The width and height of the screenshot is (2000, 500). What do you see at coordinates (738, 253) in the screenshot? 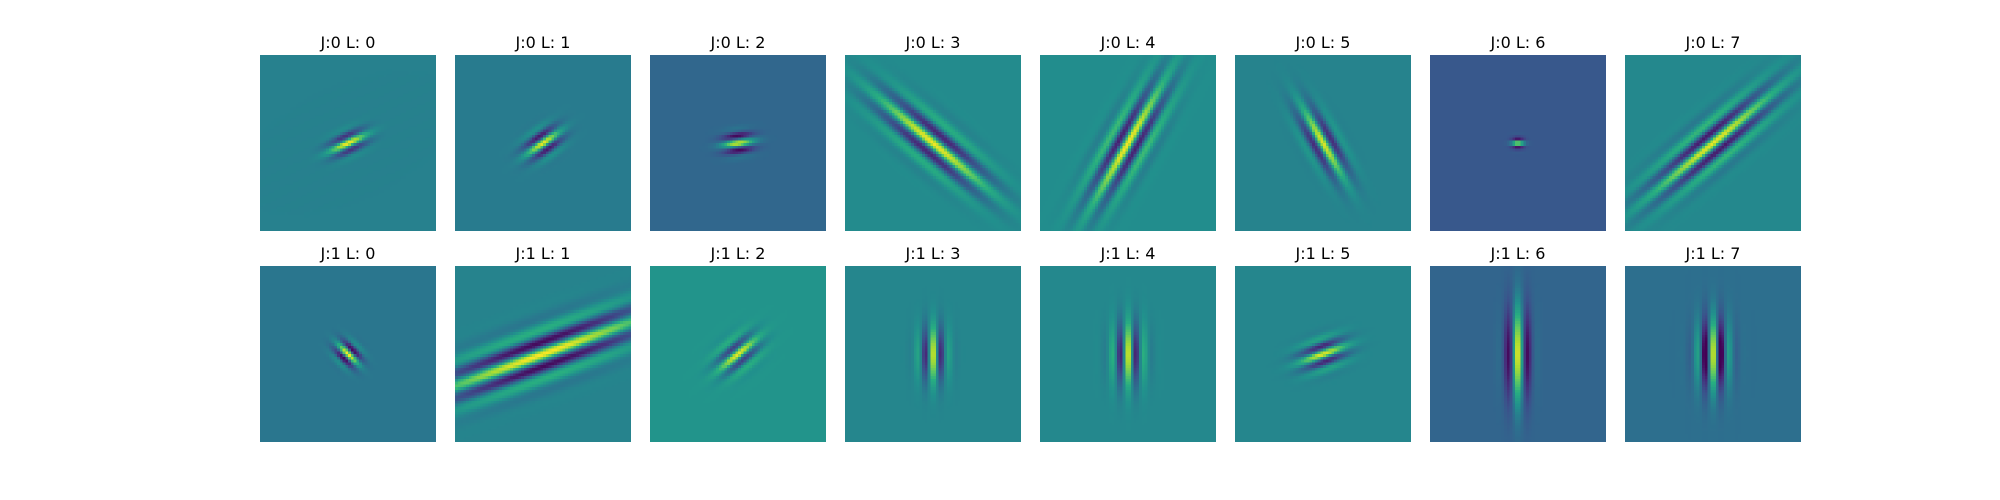
I see `panel-title: J:1 L: 2` at bounding box center [738, 253].